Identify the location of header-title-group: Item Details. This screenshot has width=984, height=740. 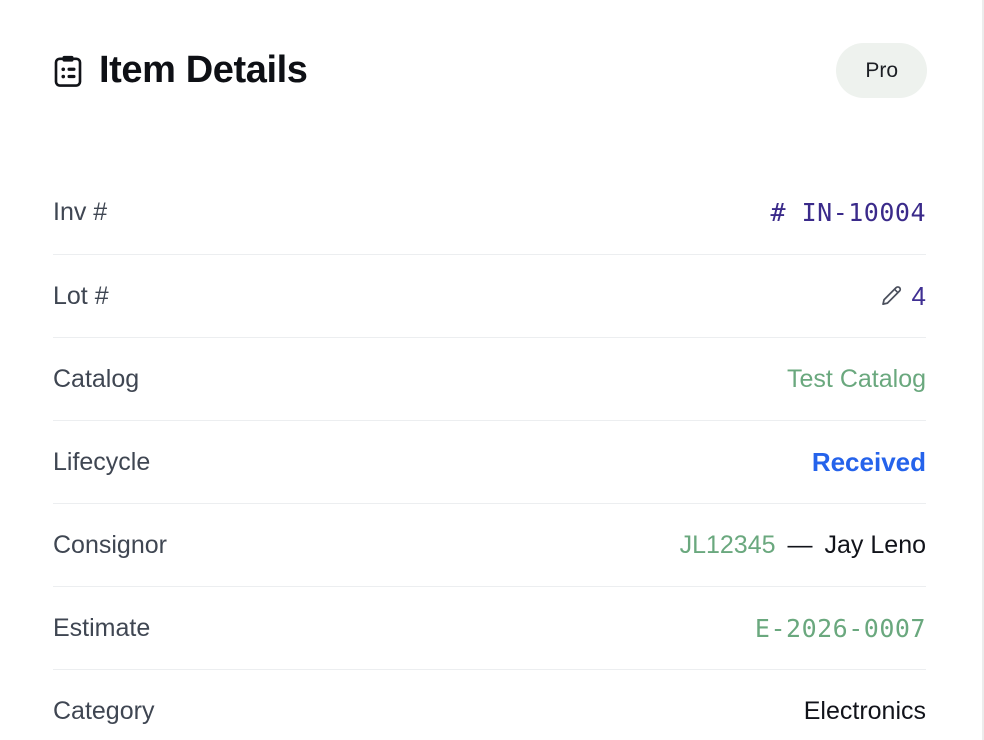
(444, 70).